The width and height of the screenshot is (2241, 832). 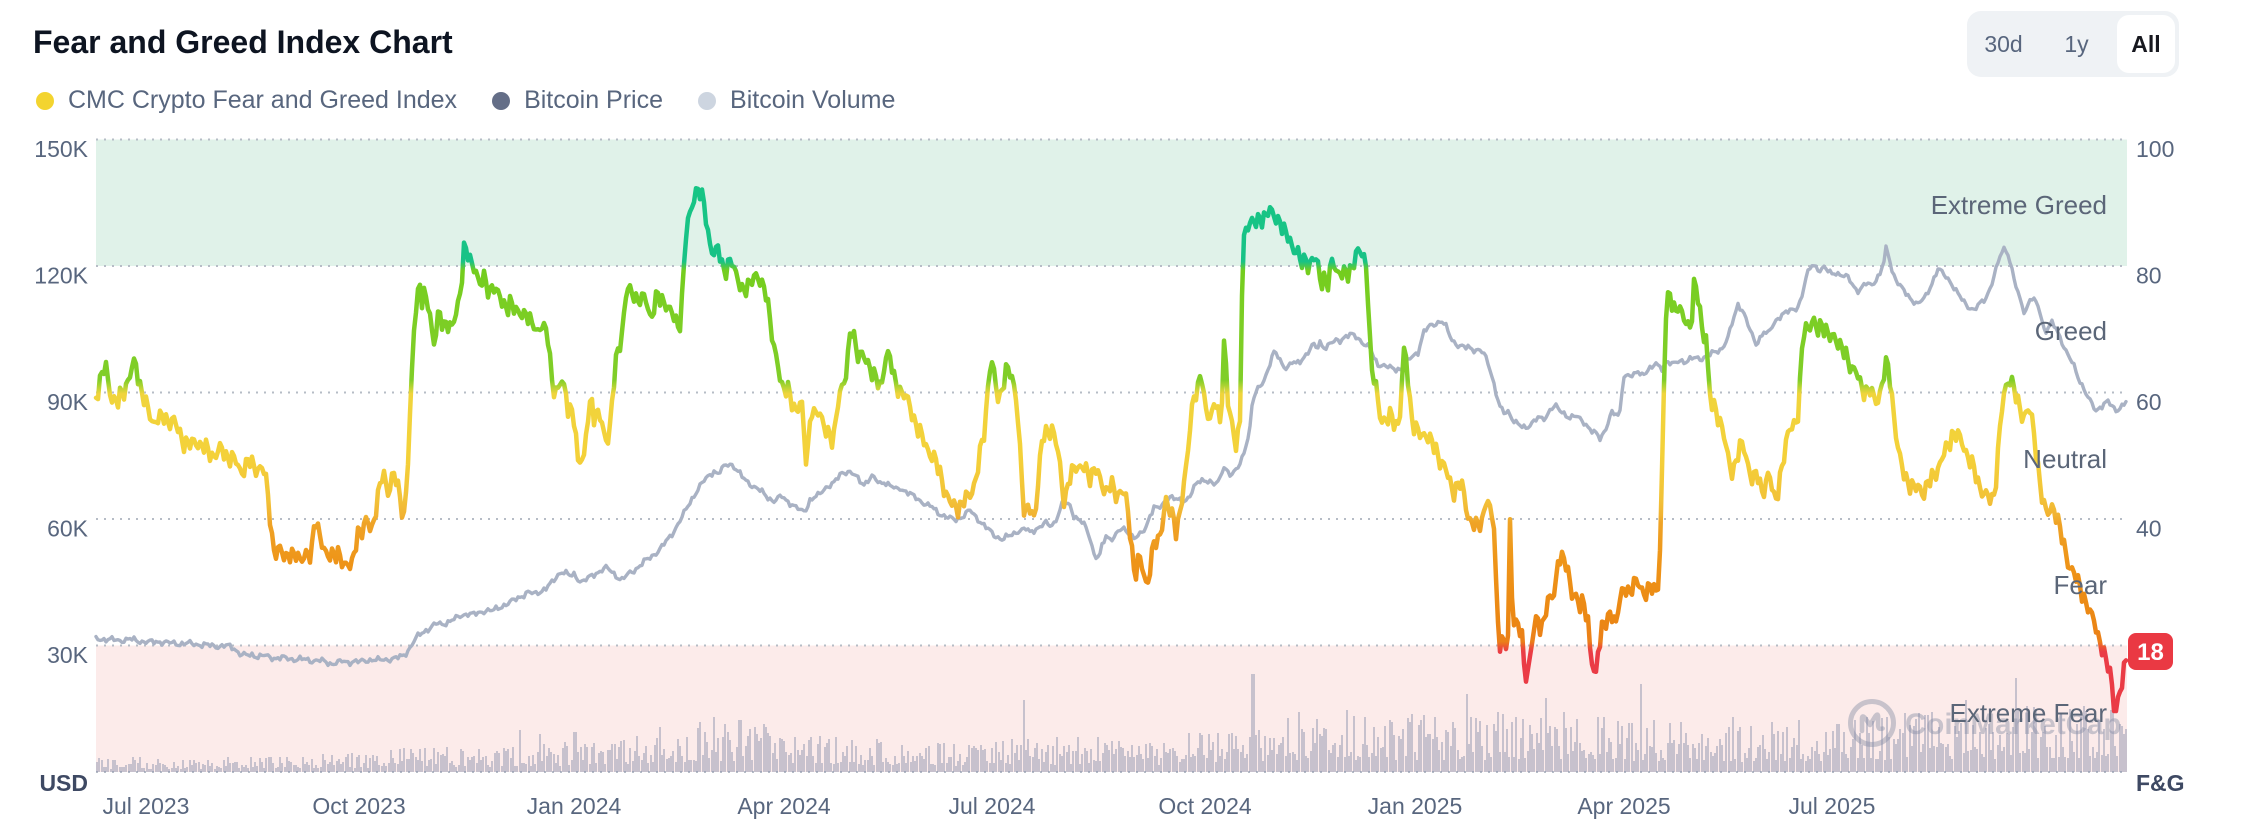 I want to click on svg-text: 60, so click(x=2149, y=402).